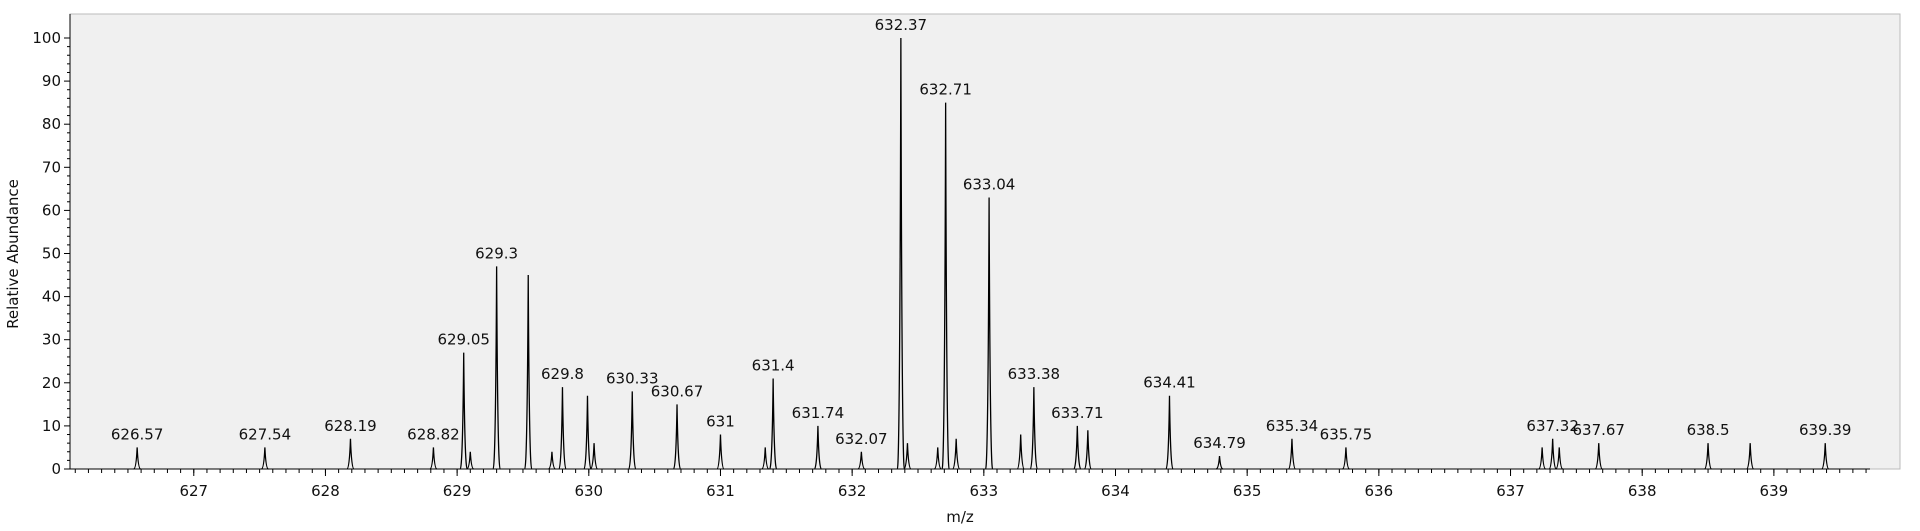  Describe the element at coordinates (1642, 491) in the screenshot. I see `x-tick-label: 638` at that location.